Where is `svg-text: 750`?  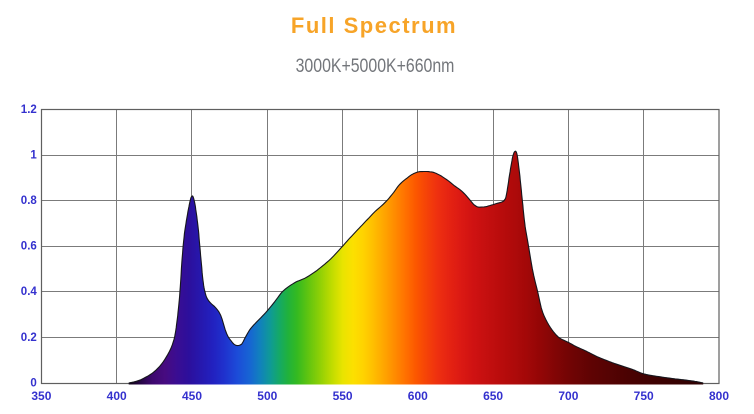
svg-text: 750 is located at coordinates (644, 396).